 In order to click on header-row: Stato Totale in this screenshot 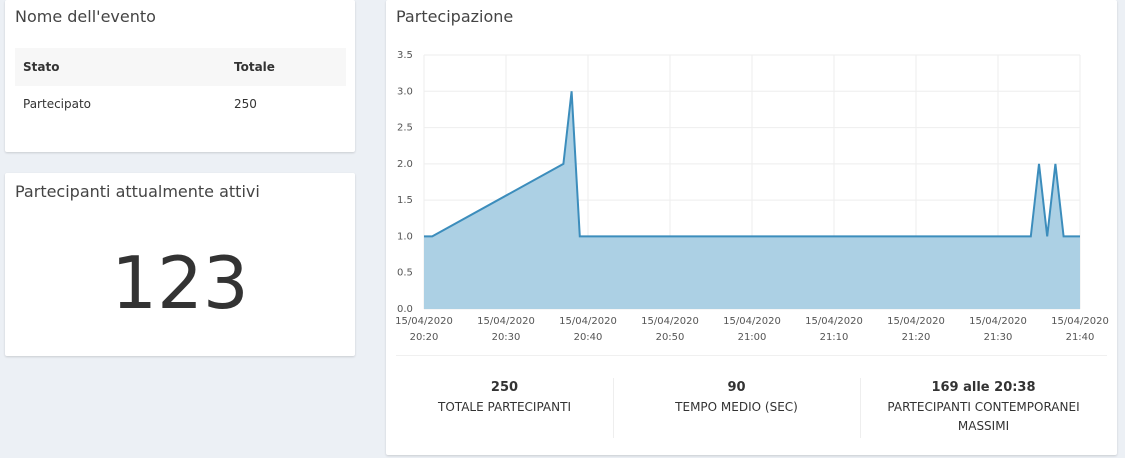, I will do `click(180, 67)`.